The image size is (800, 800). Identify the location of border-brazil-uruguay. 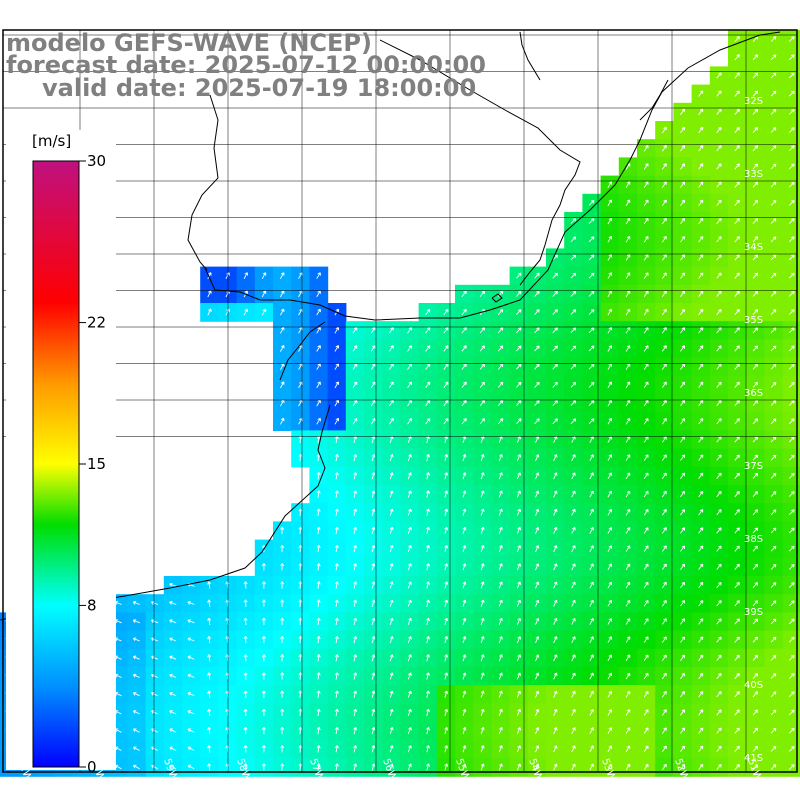
(480, 162).